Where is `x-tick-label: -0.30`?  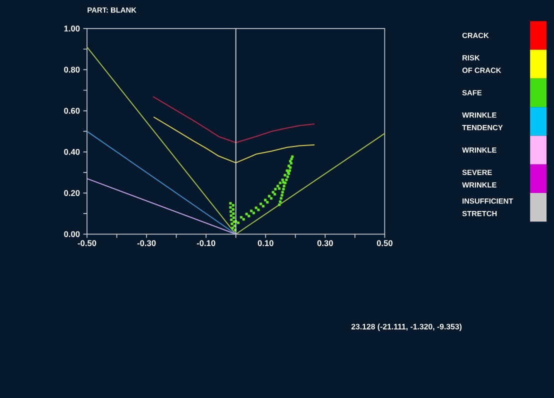 x-tick-label: -0.30 is located at coordinates (146, 243).